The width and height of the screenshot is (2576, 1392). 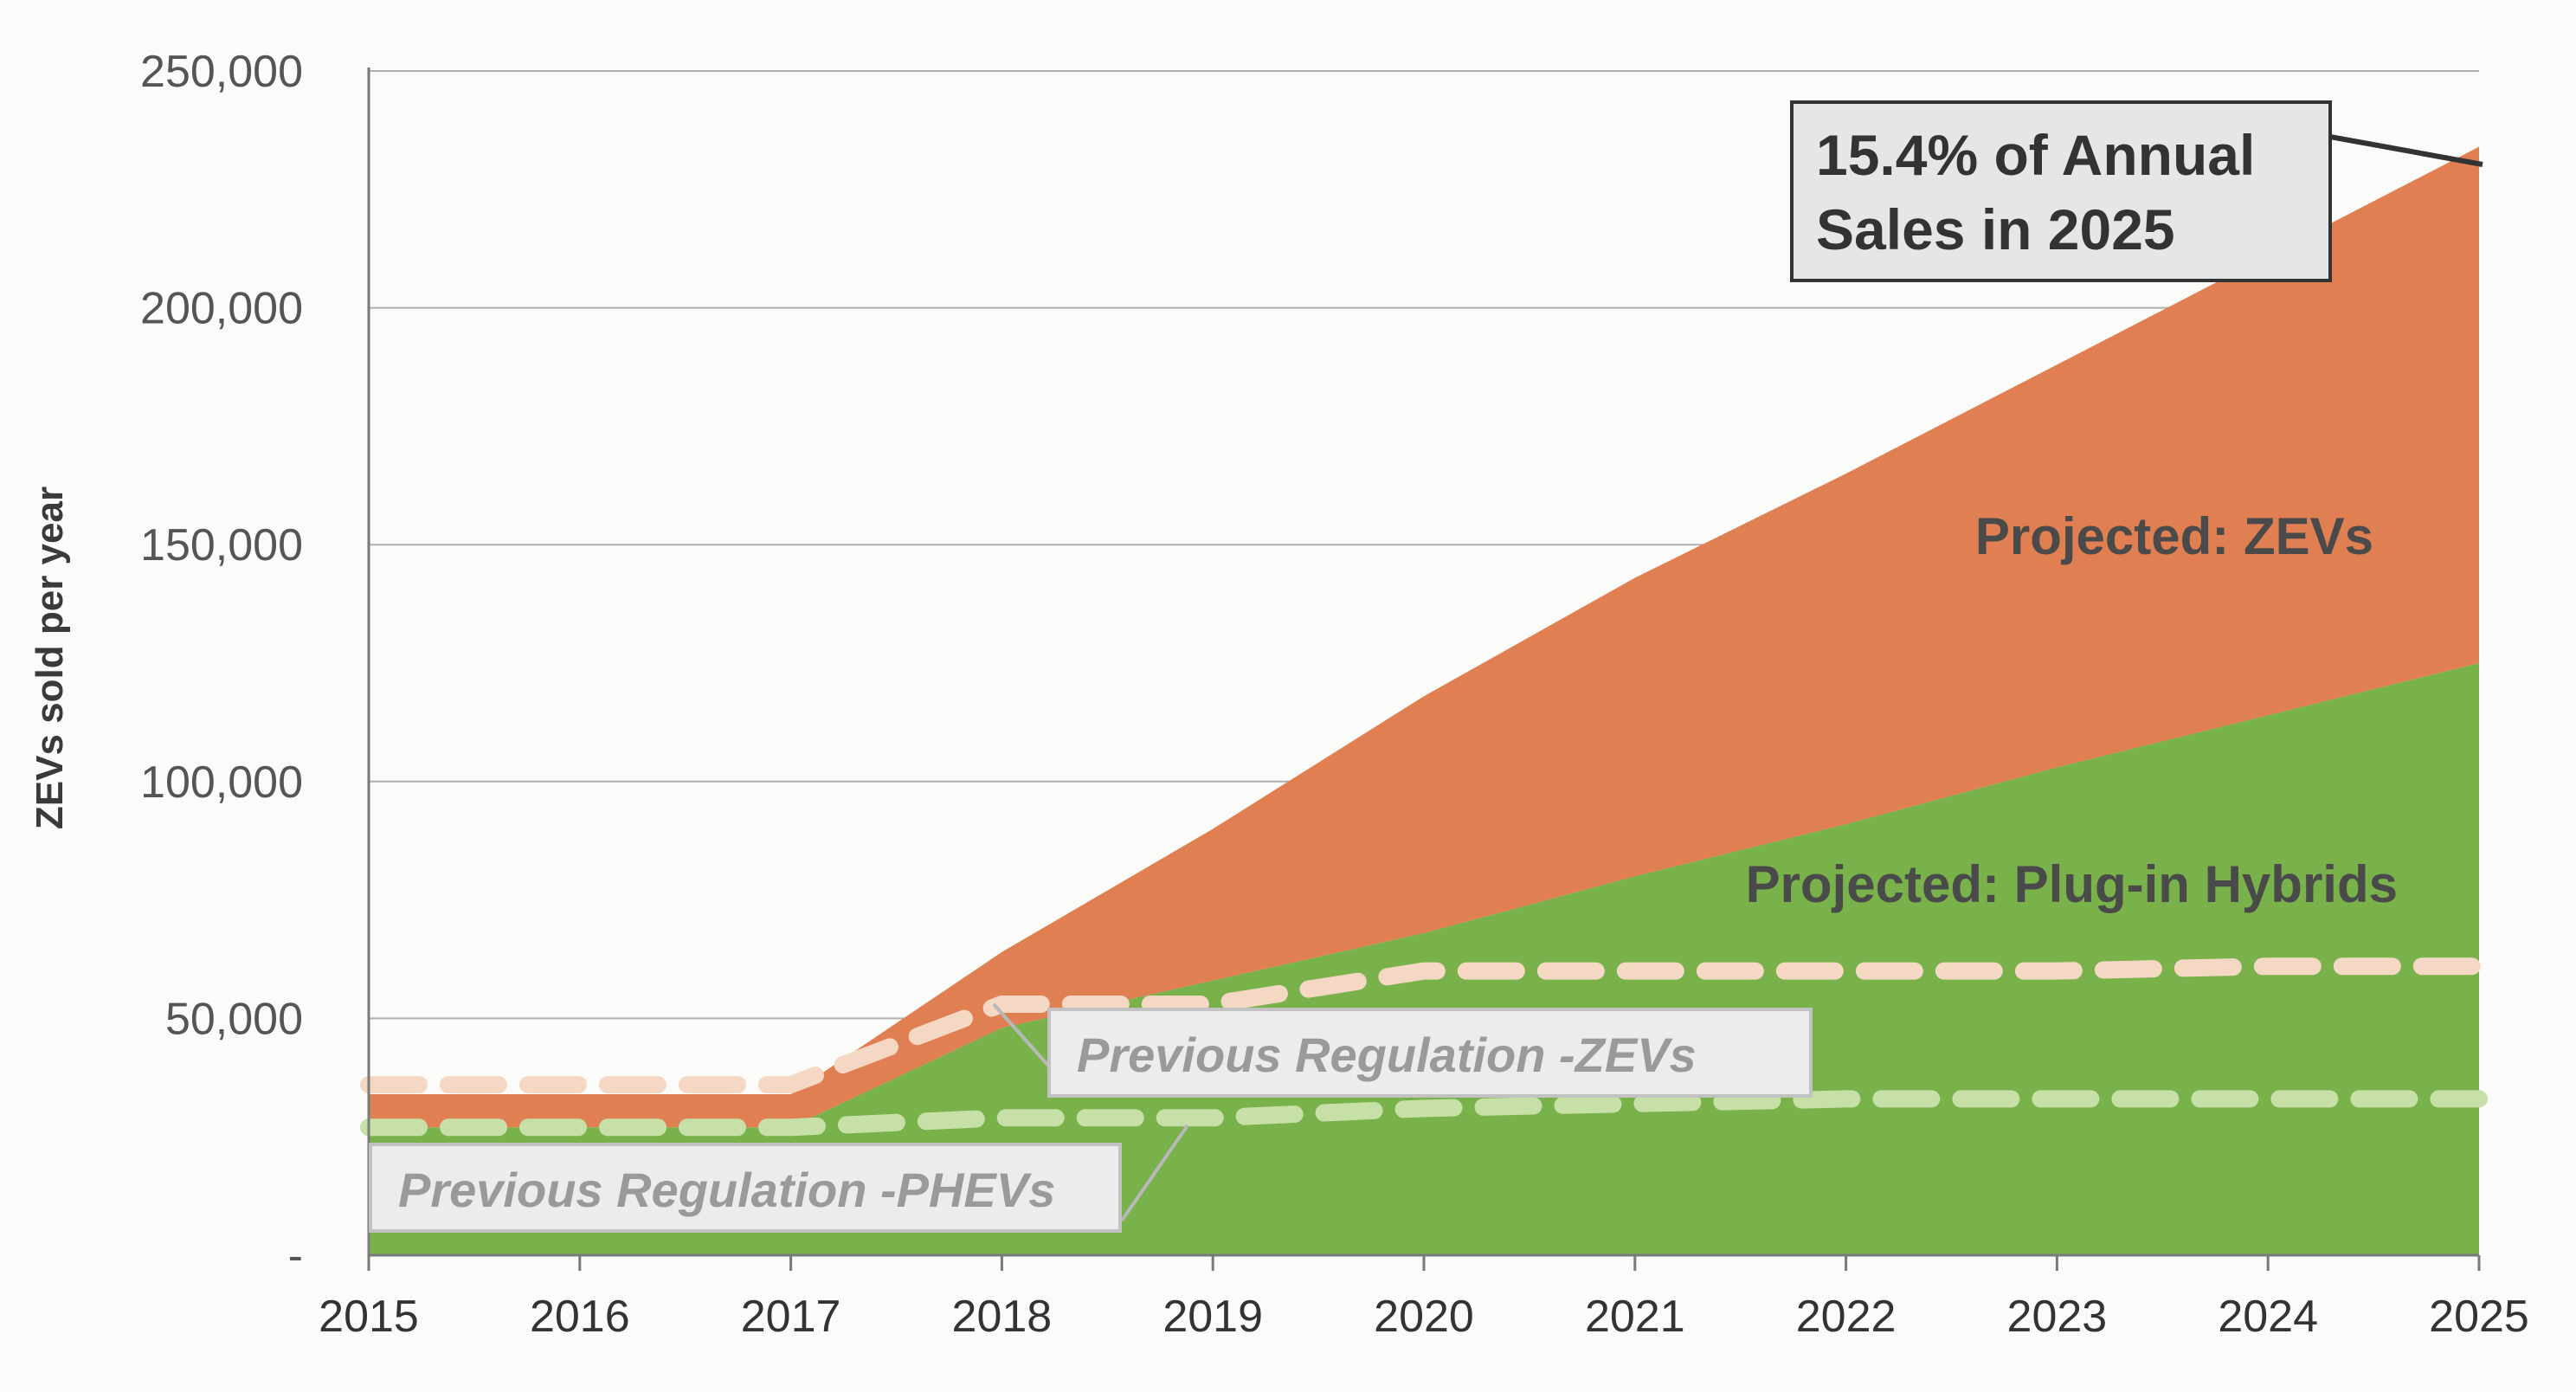 I want to click on x-tick-label-9: 2024, so click(x=2268, y=1317).